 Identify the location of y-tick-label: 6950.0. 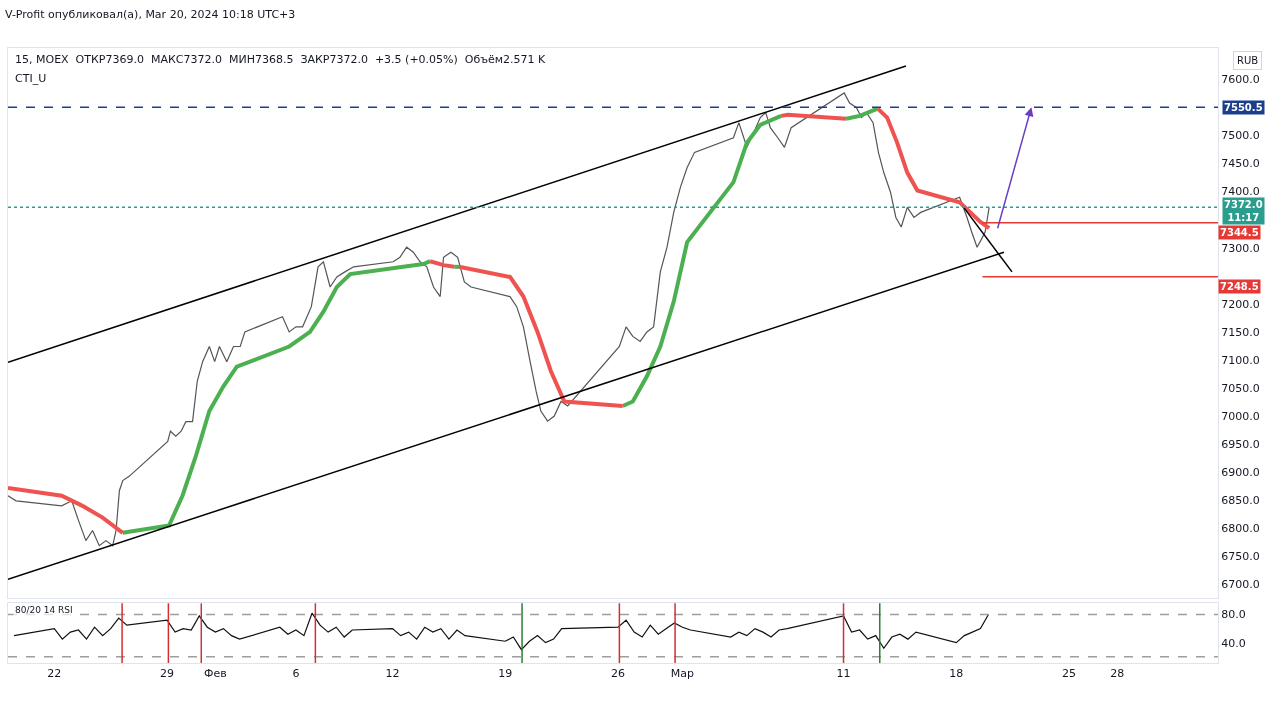
(1240, 444).